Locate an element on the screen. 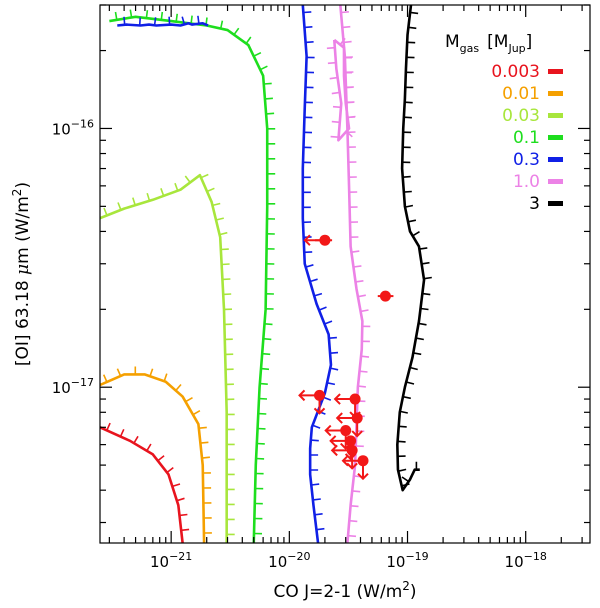 The image size is (600, 608). legend-label-0: 0.003 is located at coordinates (515, 72).